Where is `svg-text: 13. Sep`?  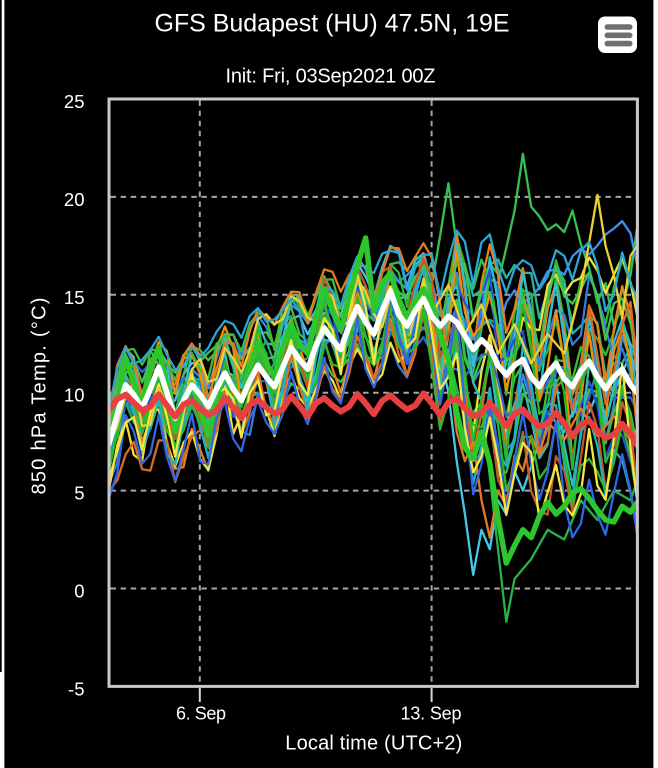 svg-text: 13. Sep is located at coordinates (431, 714).